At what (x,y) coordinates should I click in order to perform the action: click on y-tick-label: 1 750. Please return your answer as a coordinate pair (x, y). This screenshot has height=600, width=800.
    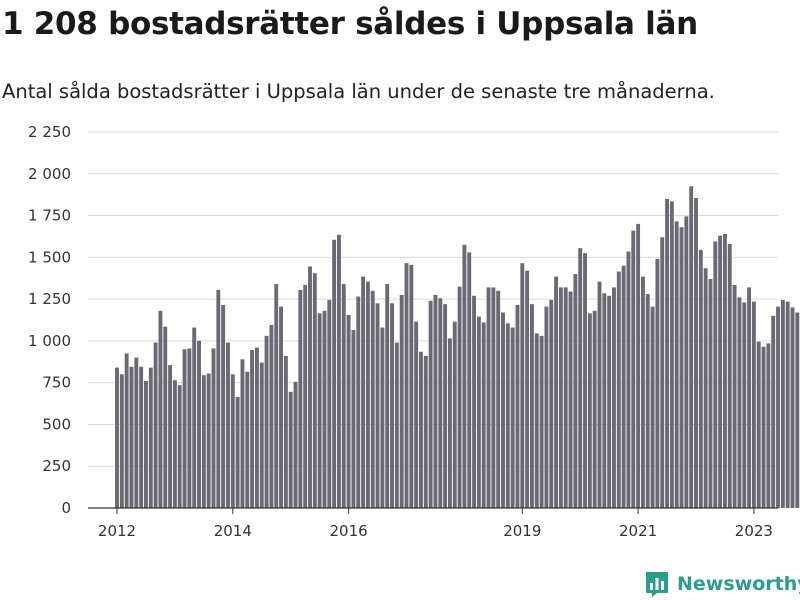
    Looking at the image, I should click on (49, 216).